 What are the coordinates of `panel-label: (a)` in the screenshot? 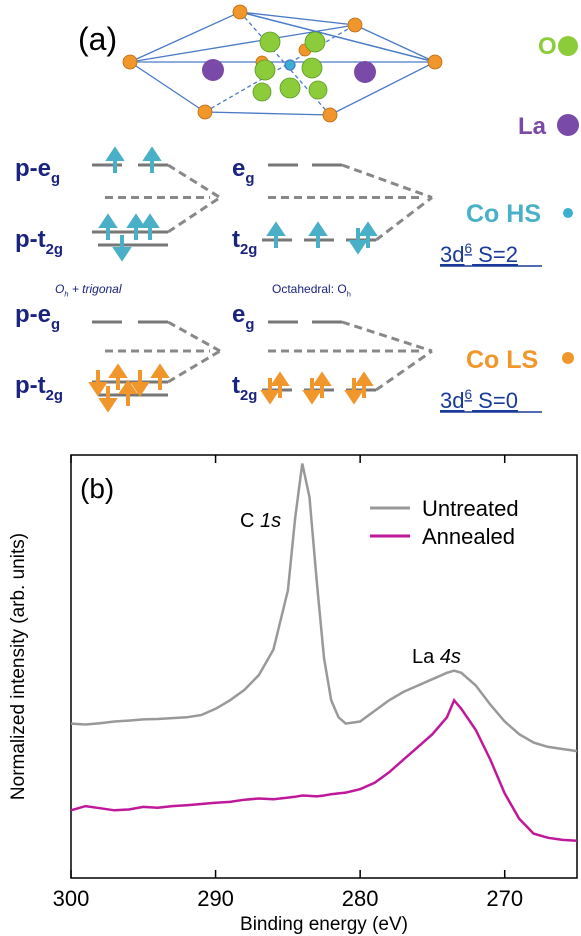 It's located at (97, 39).